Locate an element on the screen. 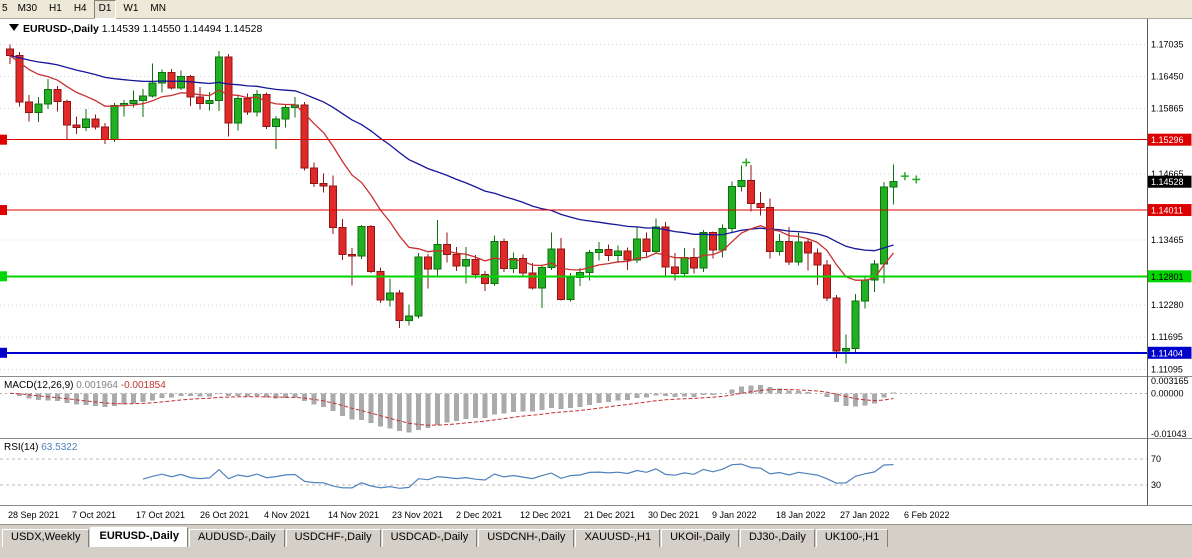 The image size is (1192, 558). date-axis-label: 2 Dec 2021 is located at coordinates (479, 515).